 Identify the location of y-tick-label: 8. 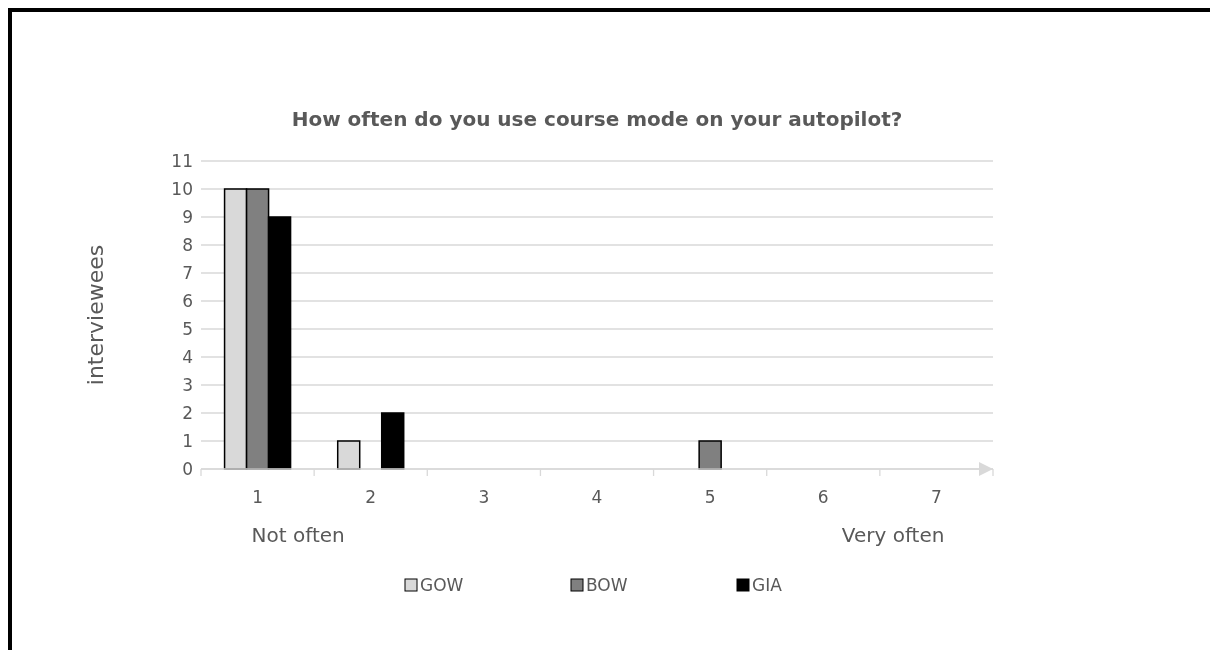
(187, 244).